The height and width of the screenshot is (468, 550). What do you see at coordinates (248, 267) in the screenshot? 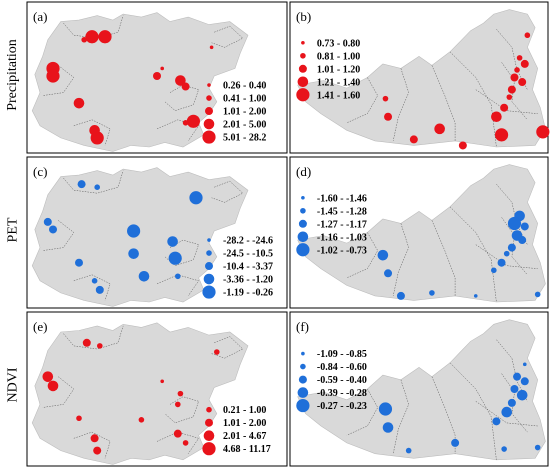
I see `legend-label: -10.4 - -3.37` at bounding box center [248, 267].